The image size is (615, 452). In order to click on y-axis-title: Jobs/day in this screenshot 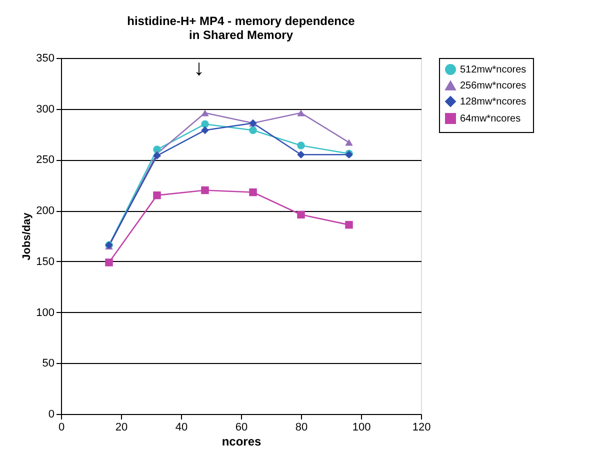, I will do `click(27, 236)`.